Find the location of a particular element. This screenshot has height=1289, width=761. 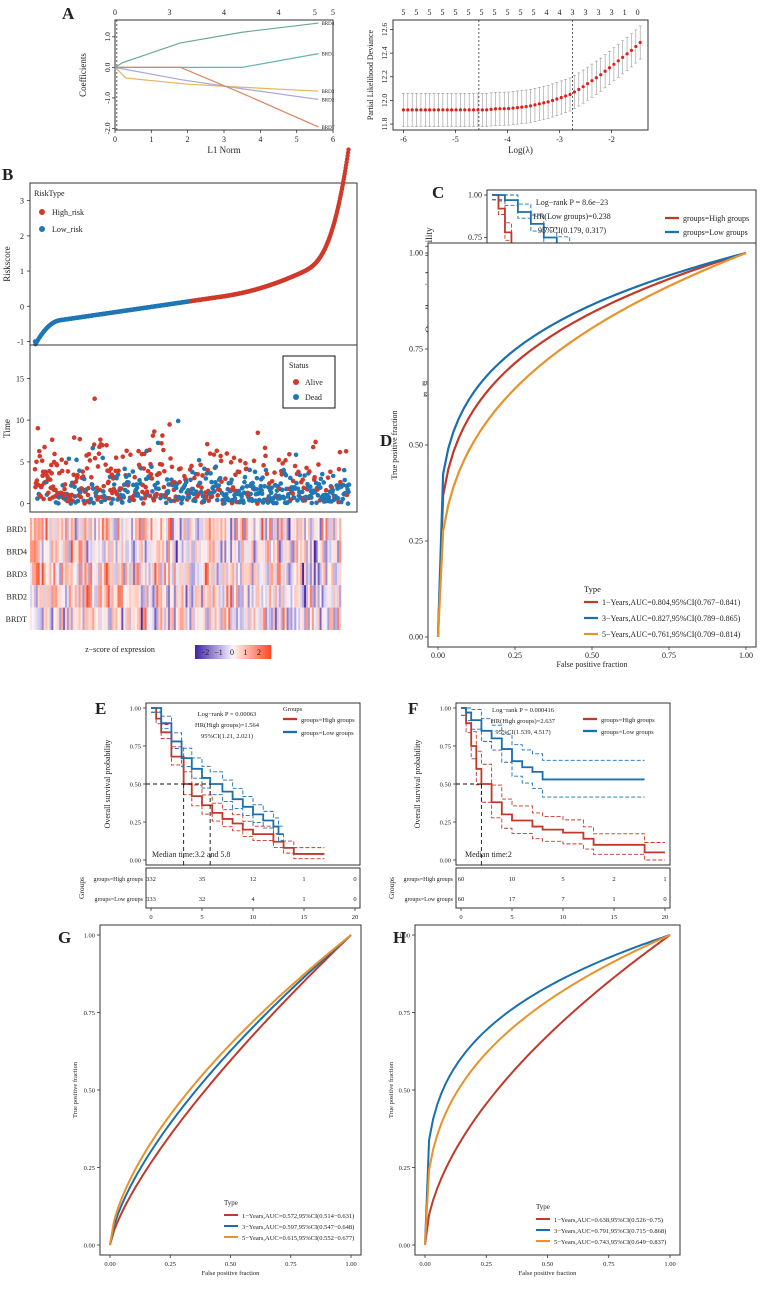

risk-table-row-label: groups=High groups is located at coordinates (428, 880).